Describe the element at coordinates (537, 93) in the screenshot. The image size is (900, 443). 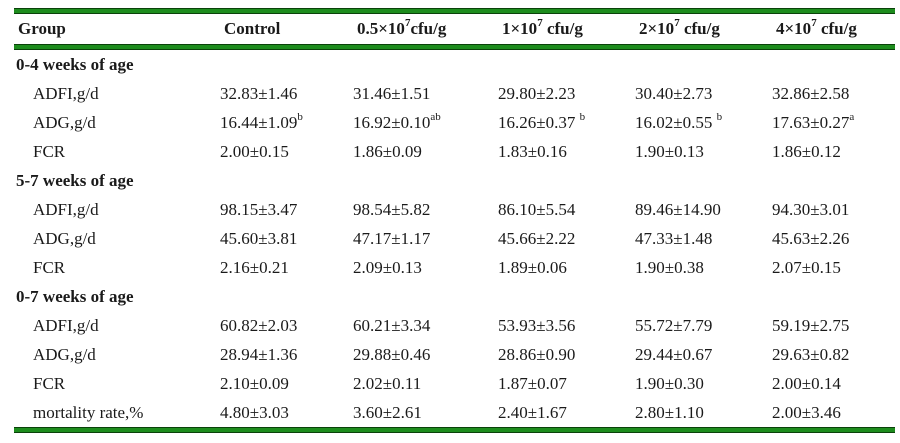
I see `value-cell: 29.80±2.23` at that location.